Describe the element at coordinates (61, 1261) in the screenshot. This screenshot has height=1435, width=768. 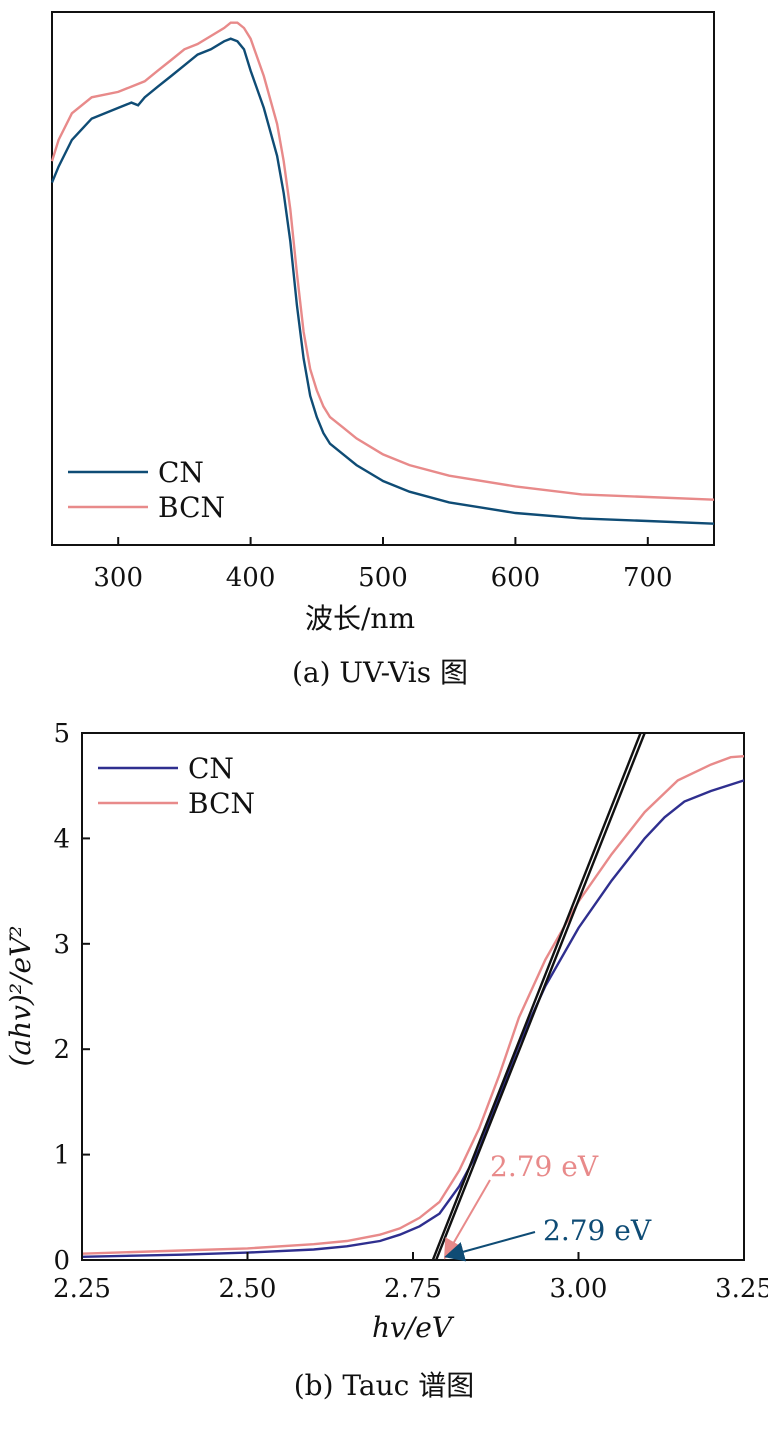
I see `y-tick-label: 0` at that location.